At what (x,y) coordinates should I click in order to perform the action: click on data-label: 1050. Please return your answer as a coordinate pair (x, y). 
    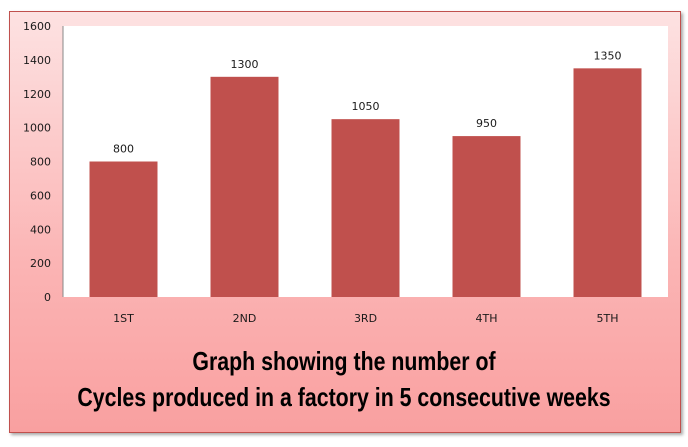
    Looking at the image, I should click on (366, 106).